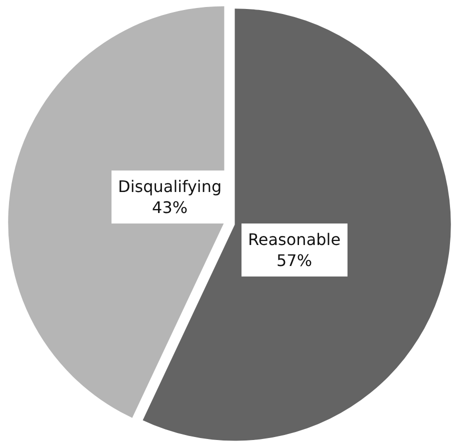 The height and width of the screenshot is (447, 459). Describe the element at coordinates (294, 239) in the screenshot. I see `slice-label: Reasonable` at that location.